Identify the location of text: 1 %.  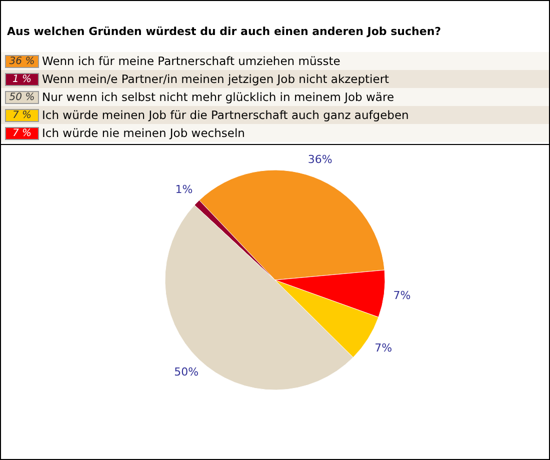
(22, 79).